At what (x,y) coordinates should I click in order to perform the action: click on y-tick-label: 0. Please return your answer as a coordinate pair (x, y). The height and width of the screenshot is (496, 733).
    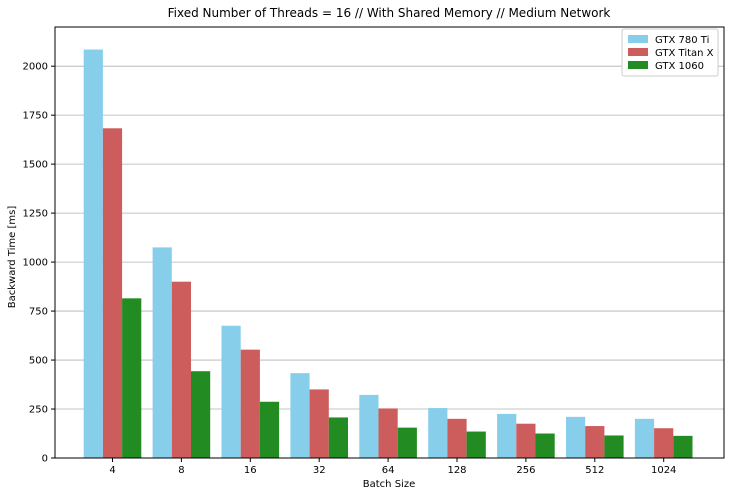
    Looking at the image, I should click on (45, 459).